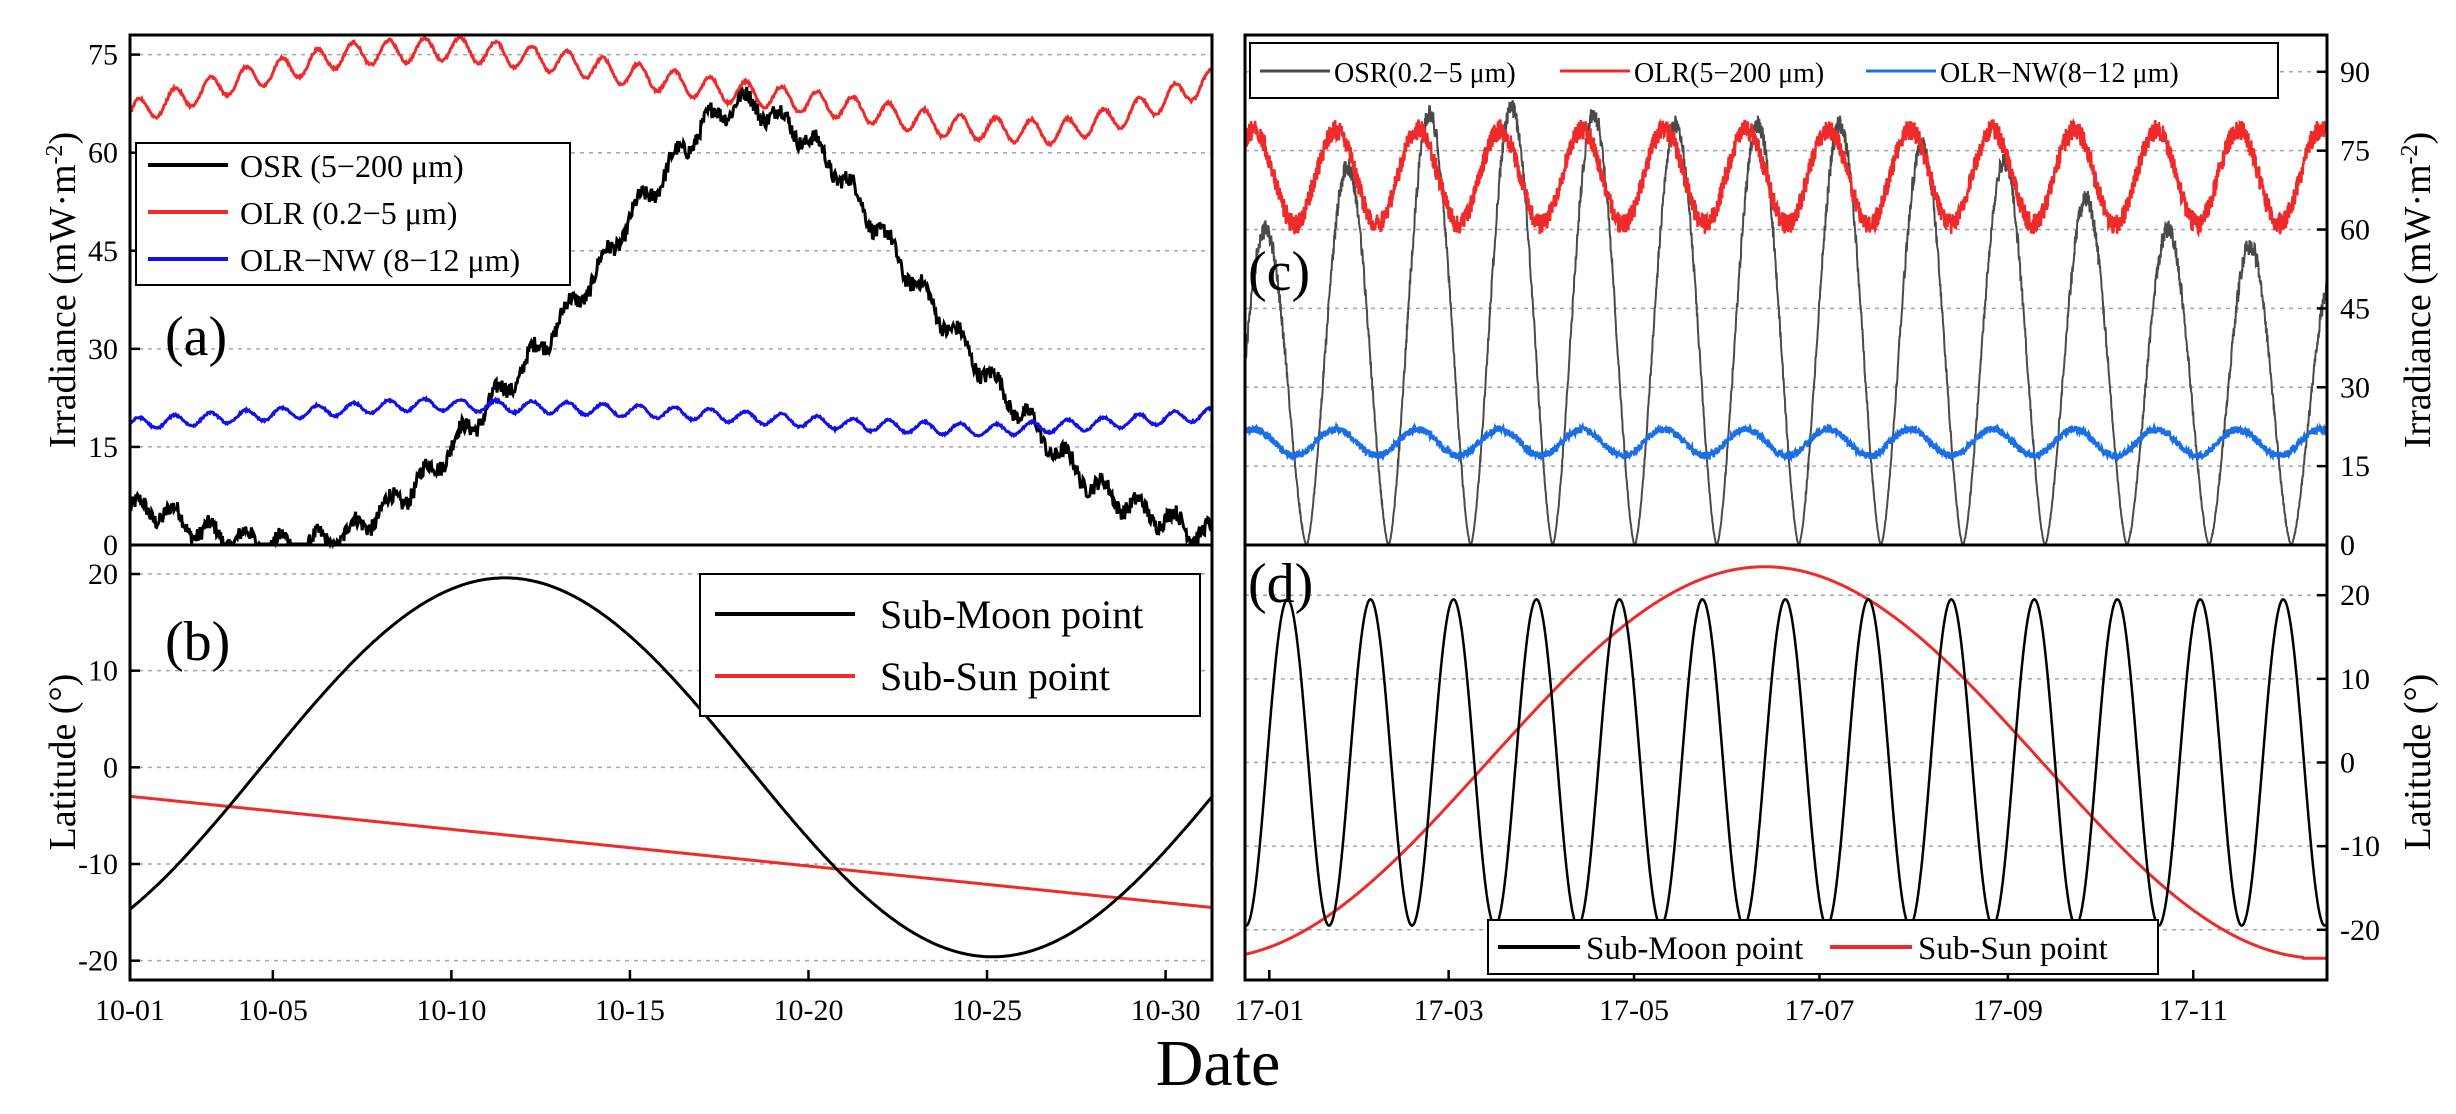 The image size is (2456, 1114). Describe the element at coordinates (2418, 762) in the screenshot. I see `panel-d-ylabel: Latitude (°)` at that location.